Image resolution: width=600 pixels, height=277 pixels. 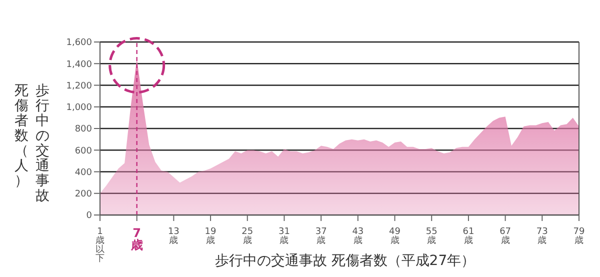 What do you see at coordinates (79, 86) in the screenshot?
I see `y-tick-label: 1,200` at bounding box center [79, 86].